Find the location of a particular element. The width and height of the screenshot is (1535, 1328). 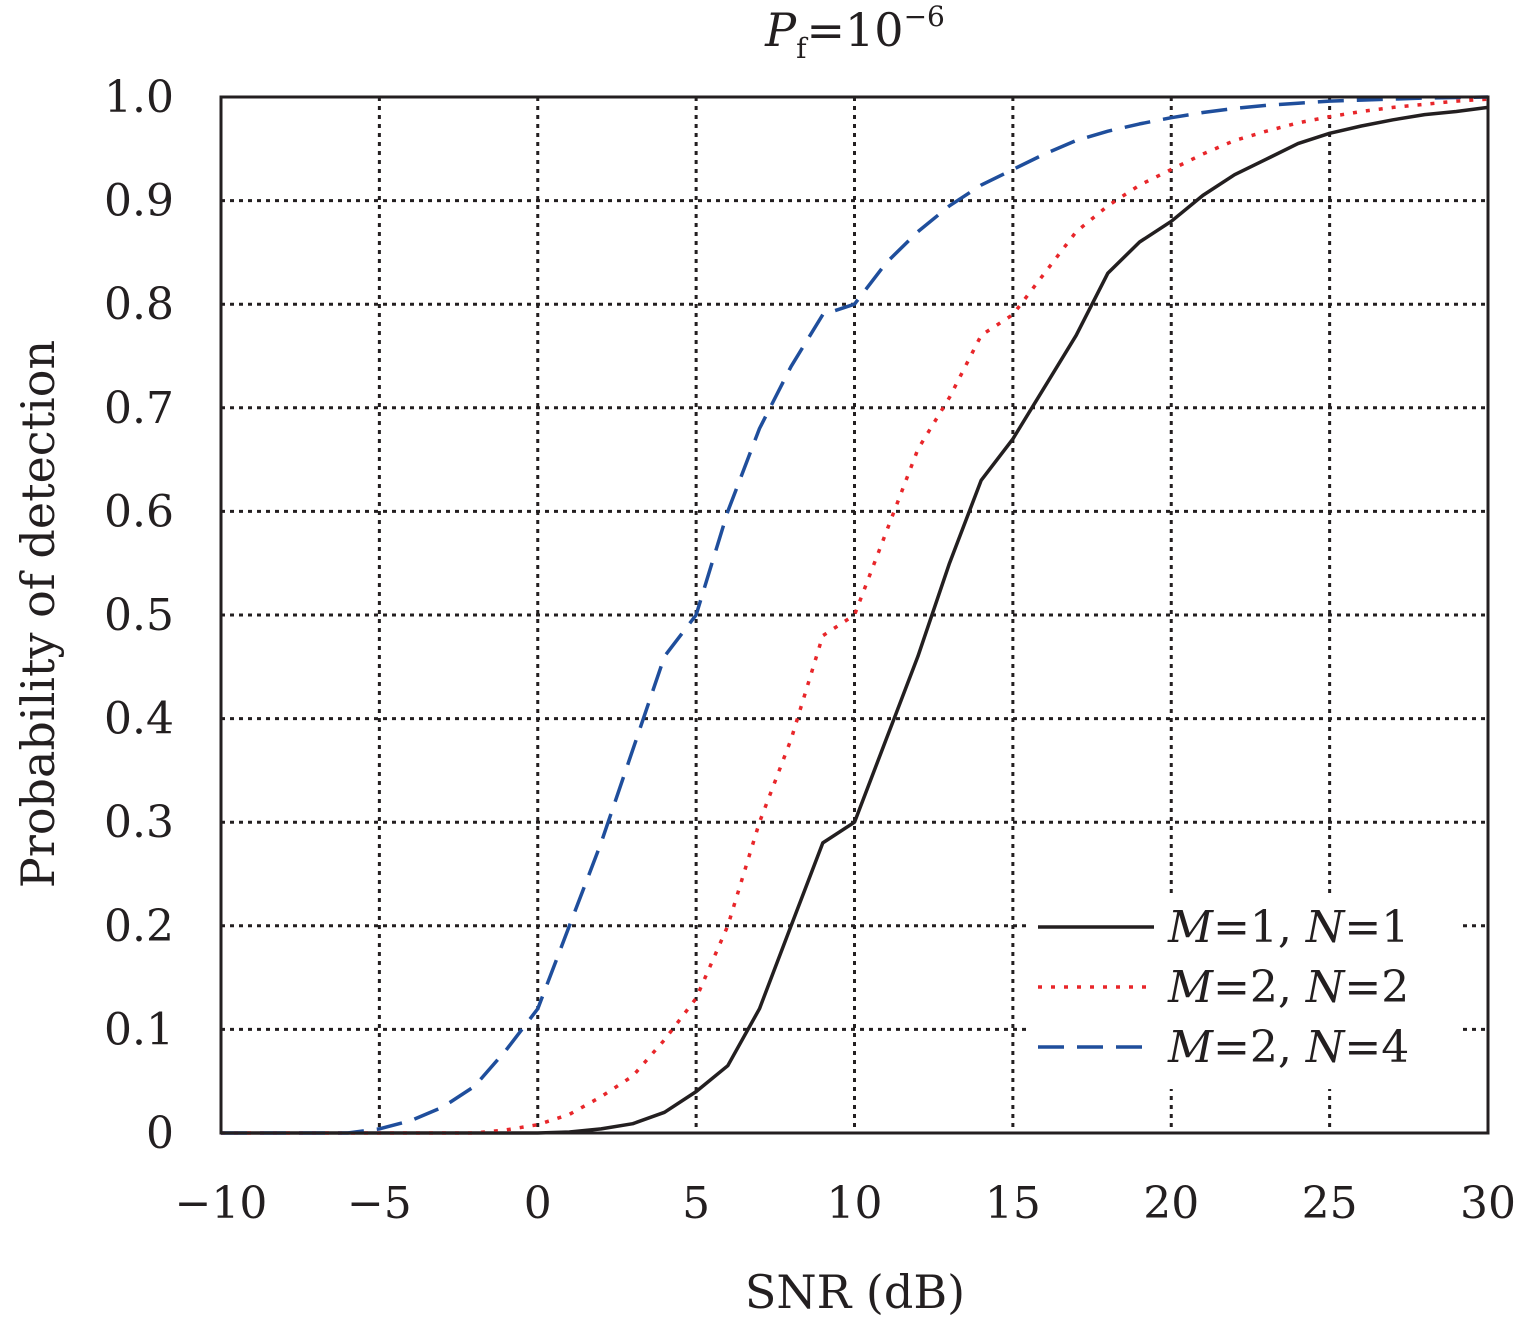

y-axis-label: Probability of detection is located at coordinates (38, 614).